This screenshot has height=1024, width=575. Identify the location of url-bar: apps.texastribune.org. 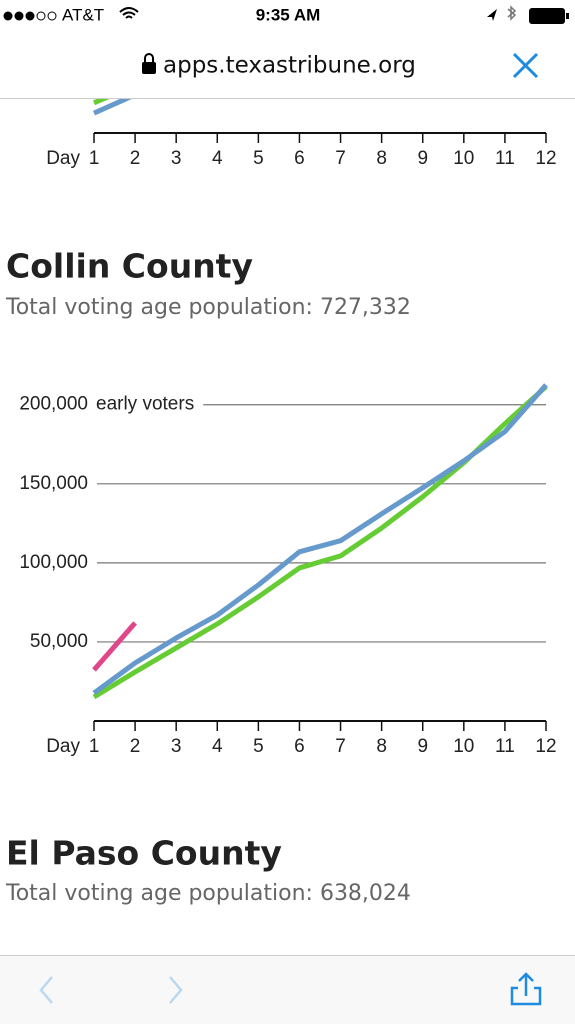
(287, 76).